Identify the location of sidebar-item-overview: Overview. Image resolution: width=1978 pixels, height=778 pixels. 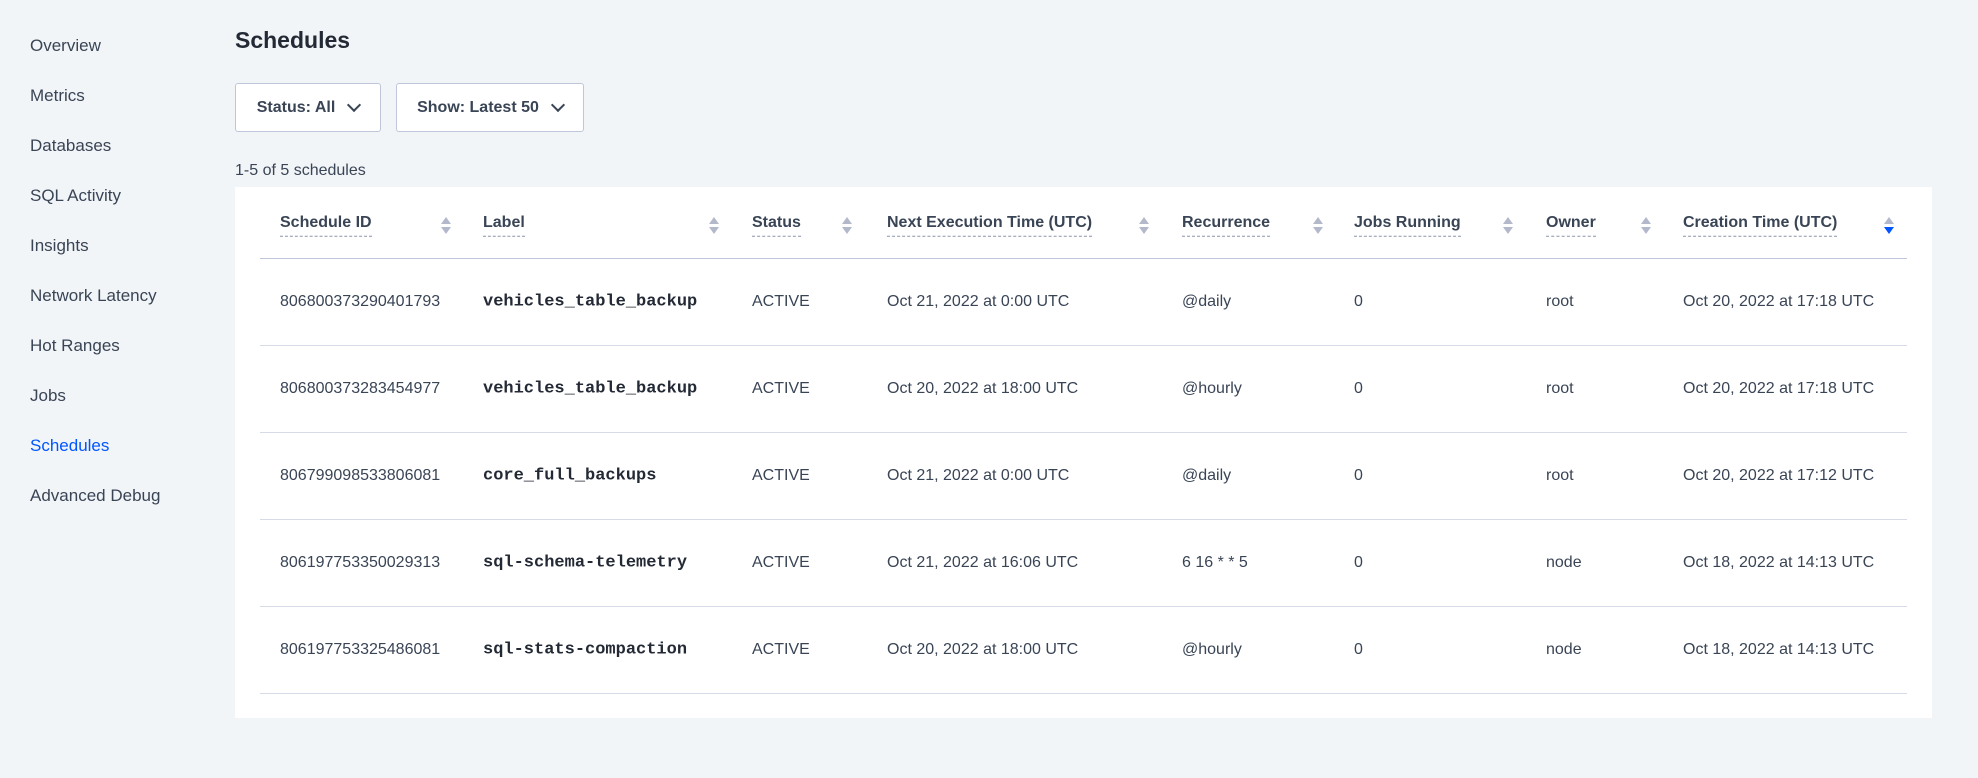
(65, 45).